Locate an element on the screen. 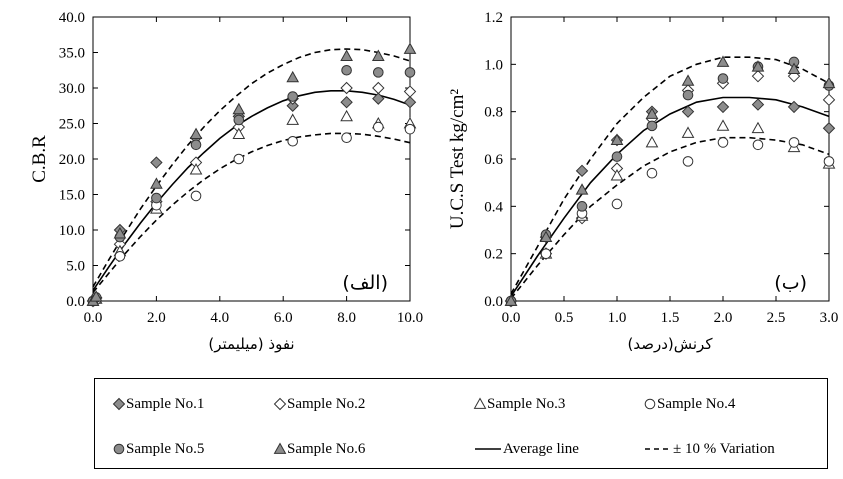 Image resolution: width=843 pixels, height=479 pixels. y-tick-label: 0.8 is located at coordinates (493, 113).